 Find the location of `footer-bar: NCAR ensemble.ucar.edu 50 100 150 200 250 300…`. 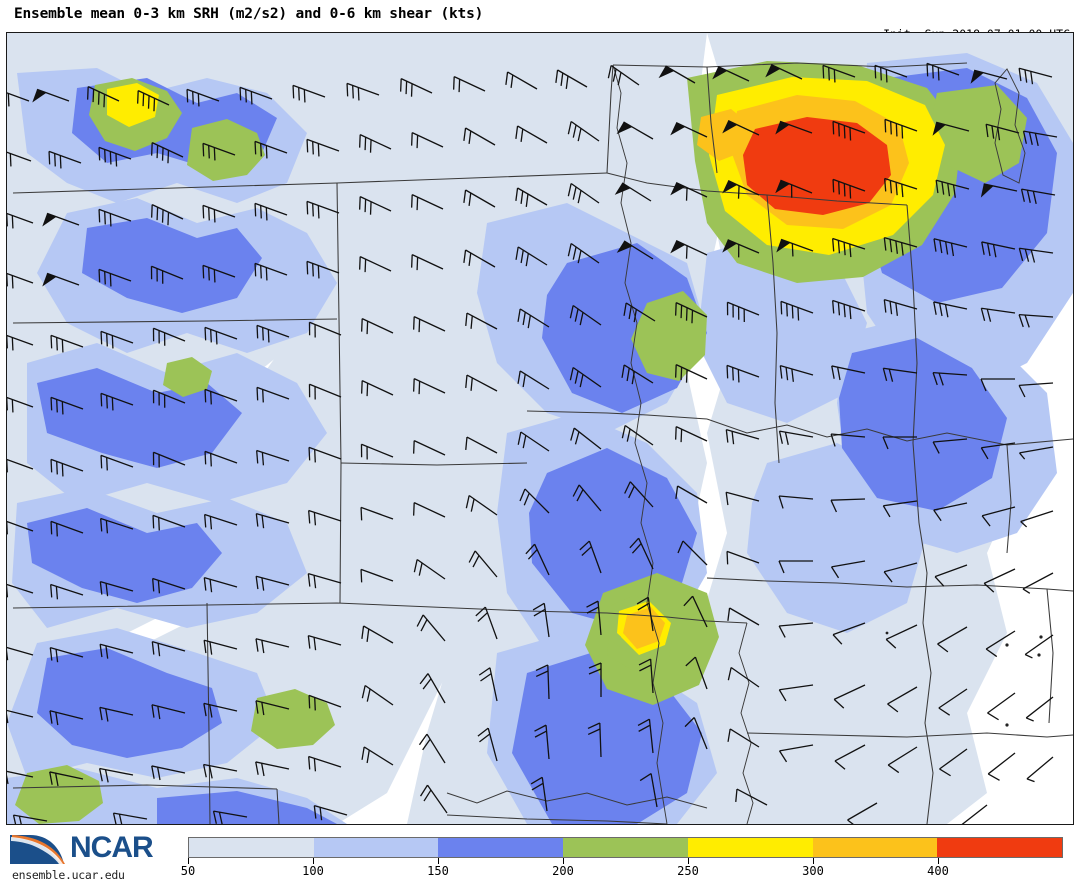

footer-bar: NCAR ensemble.ucar.edu 50 100 150 200 250 300… is located at coordinates (540, 857).